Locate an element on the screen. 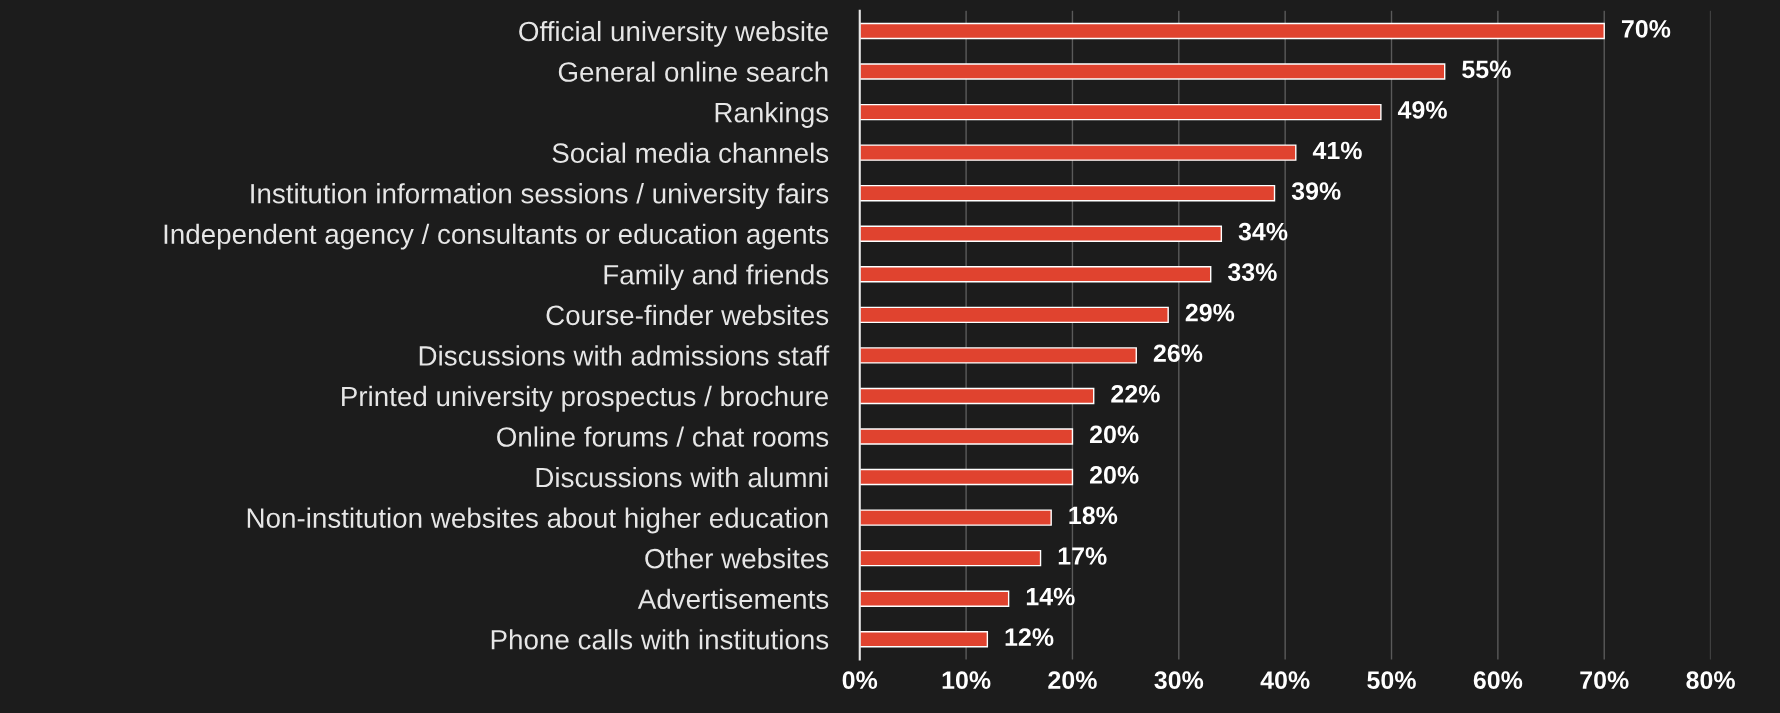 The image size is (1780, 713). data-label: 39% is located at coordinates (1316, 191).